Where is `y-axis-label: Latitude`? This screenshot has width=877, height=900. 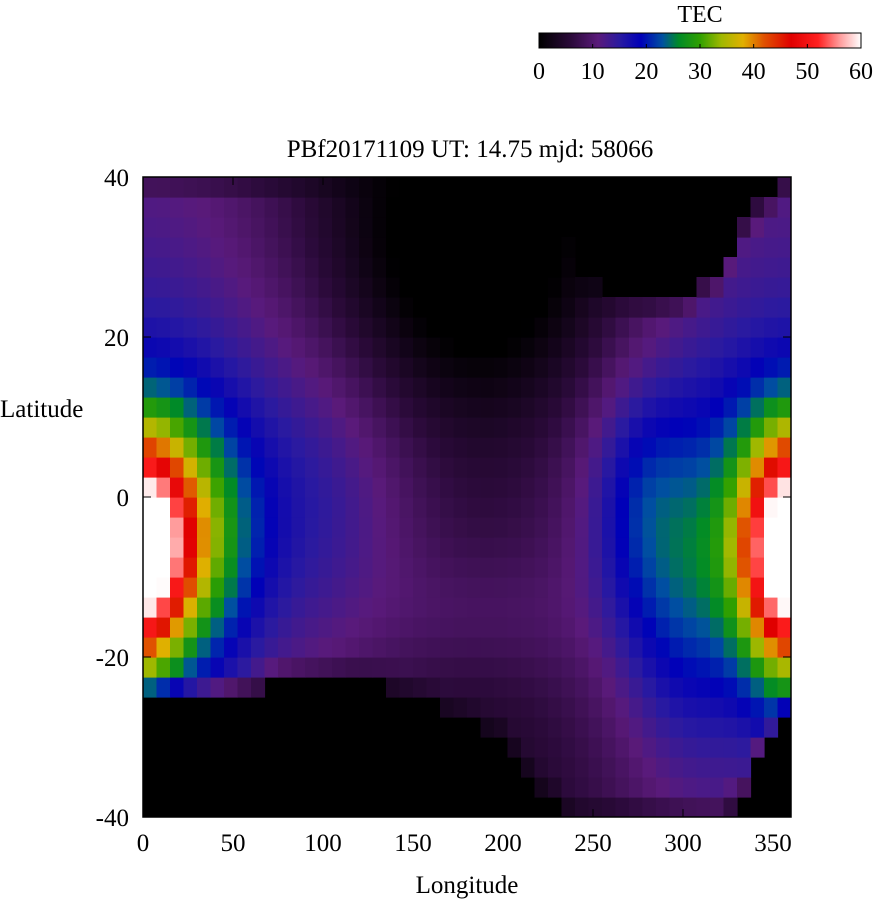 y-axis-label: Latitude is located at coordinates (41, 409).